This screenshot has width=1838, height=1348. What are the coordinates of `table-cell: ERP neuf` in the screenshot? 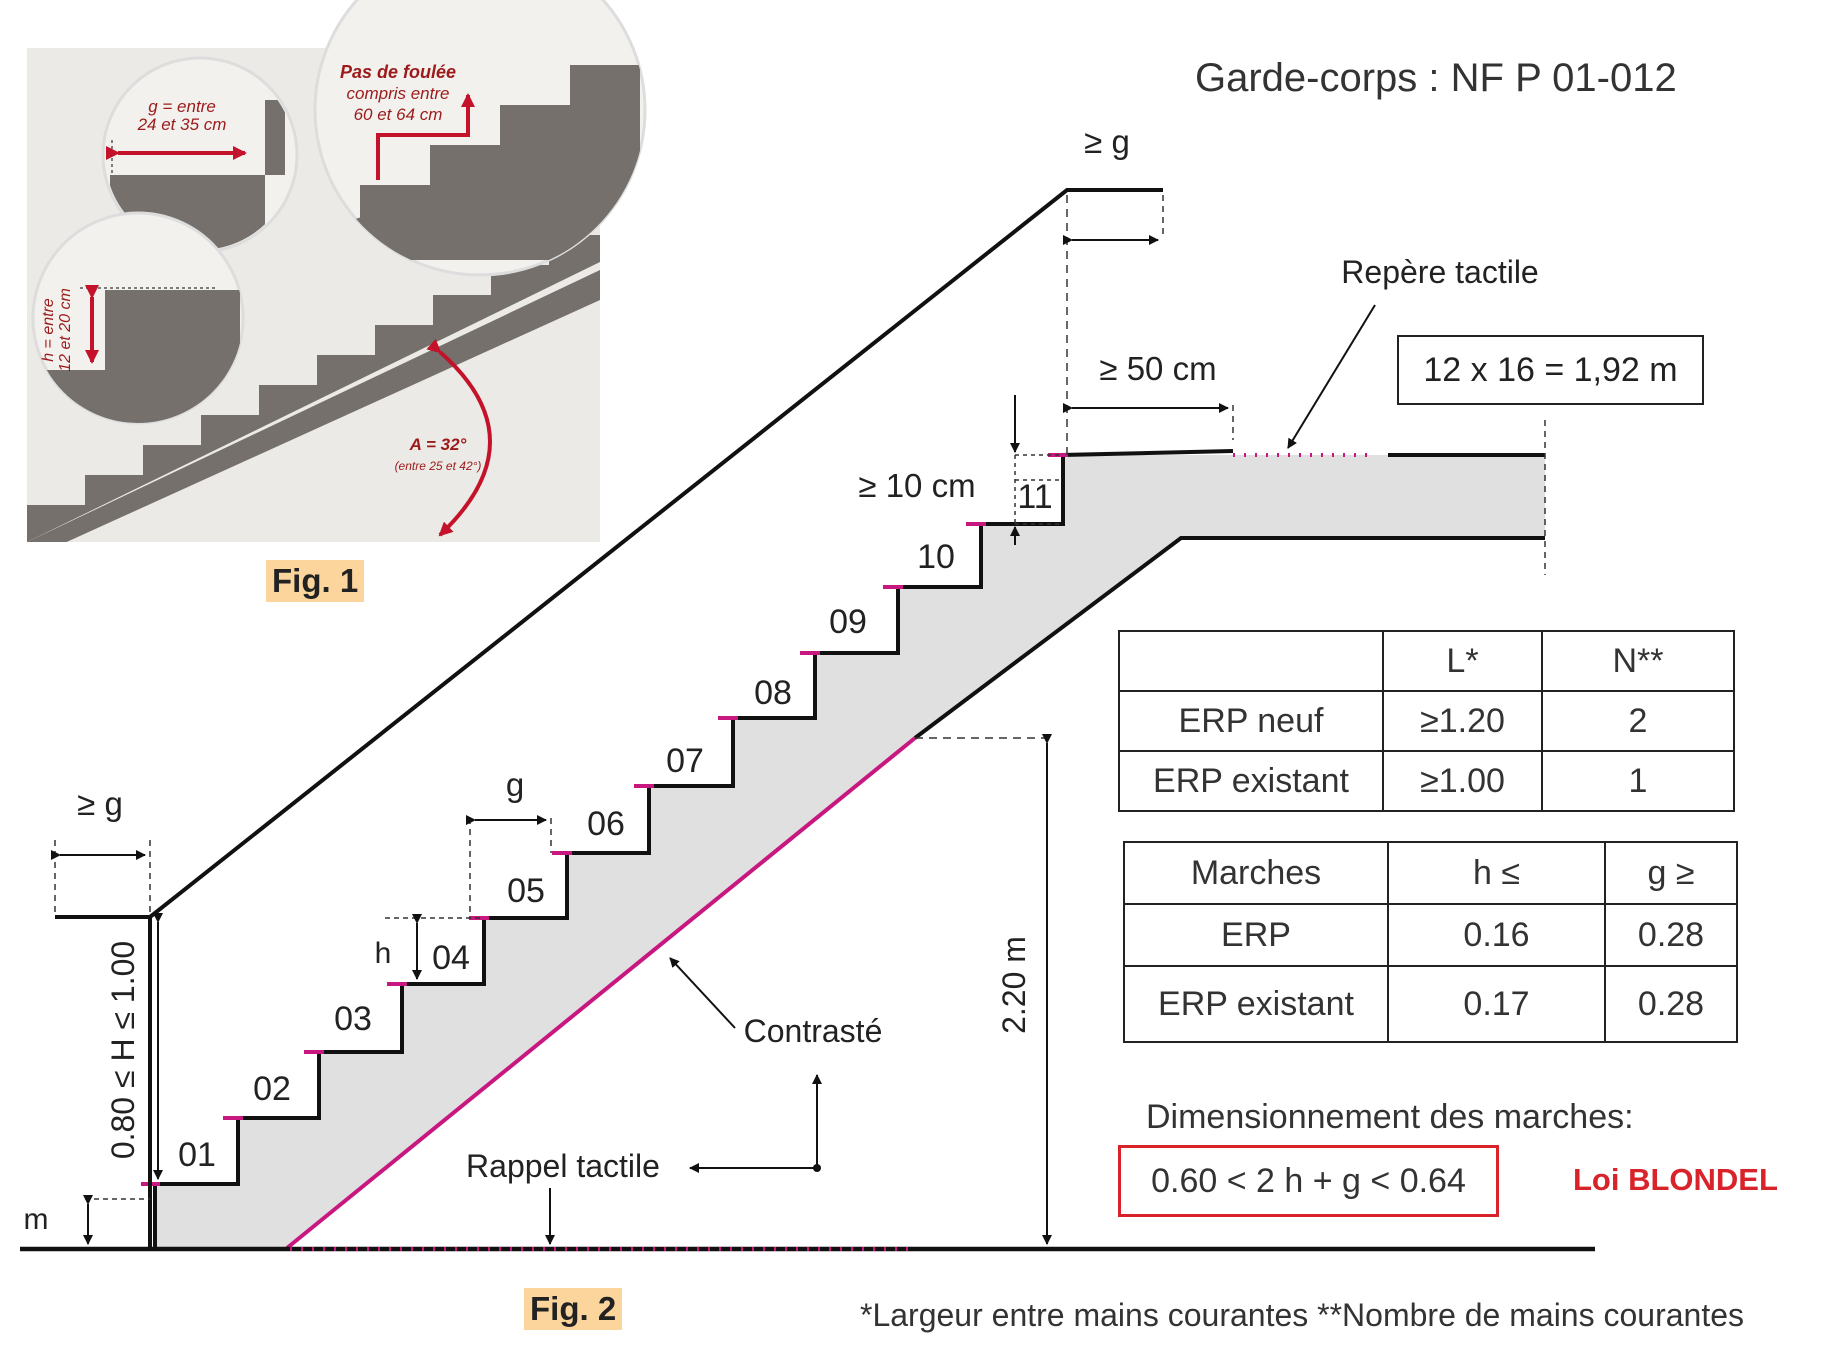 It's located at (1251, 721).